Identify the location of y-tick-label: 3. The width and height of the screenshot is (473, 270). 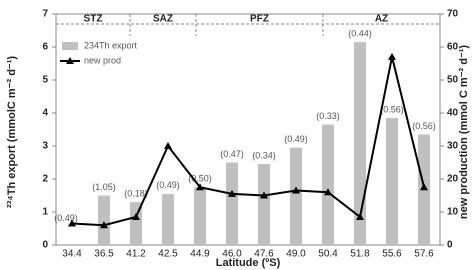
(45, 146).